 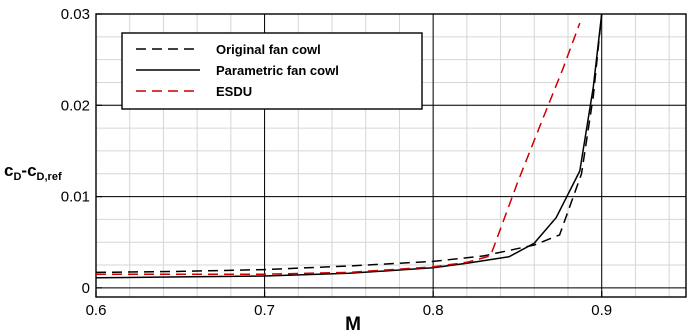 I want to click on x-tick-label: 0.8, so click(x=433, y=310).